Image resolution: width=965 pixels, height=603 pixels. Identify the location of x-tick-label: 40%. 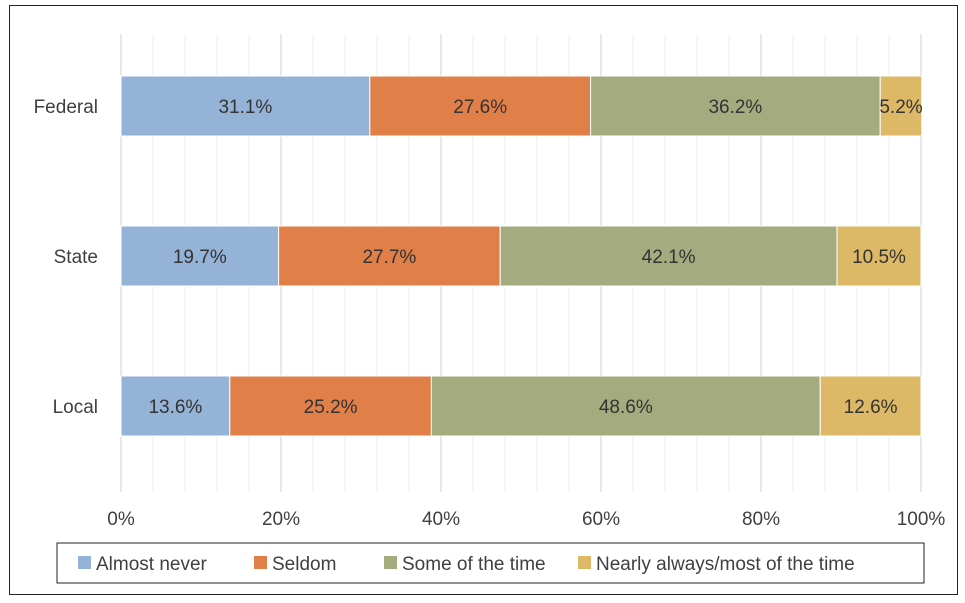
(441, 519).